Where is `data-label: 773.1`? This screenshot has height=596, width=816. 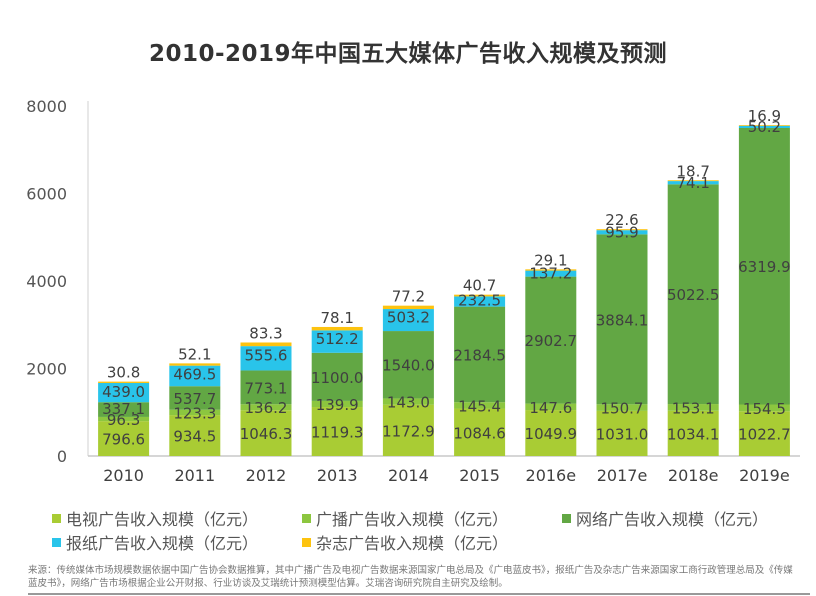 data-label: 773.1 is located at coordinates (266, 388).